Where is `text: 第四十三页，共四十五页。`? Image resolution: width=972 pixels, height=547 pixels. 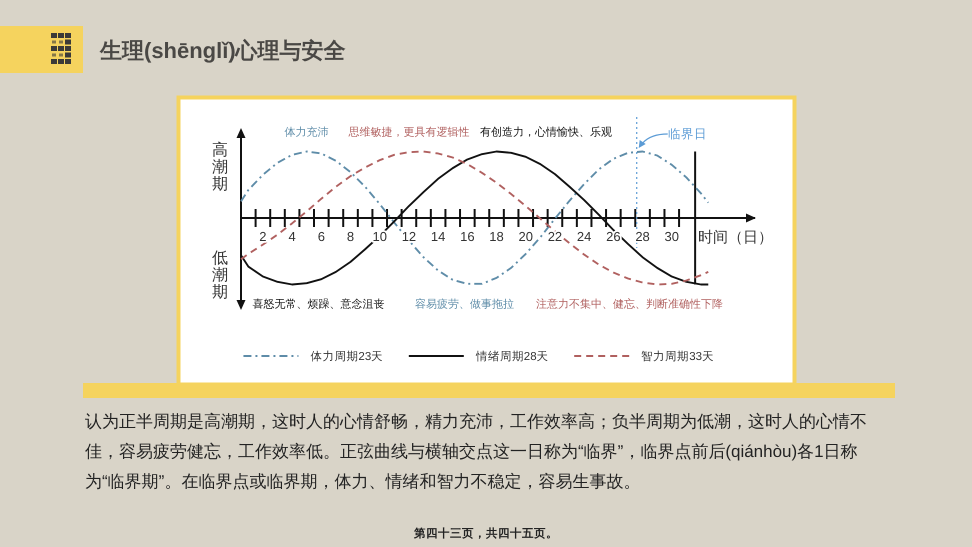 text: 第四十三页，共四十五页。 is located at coordinates (485, 533).